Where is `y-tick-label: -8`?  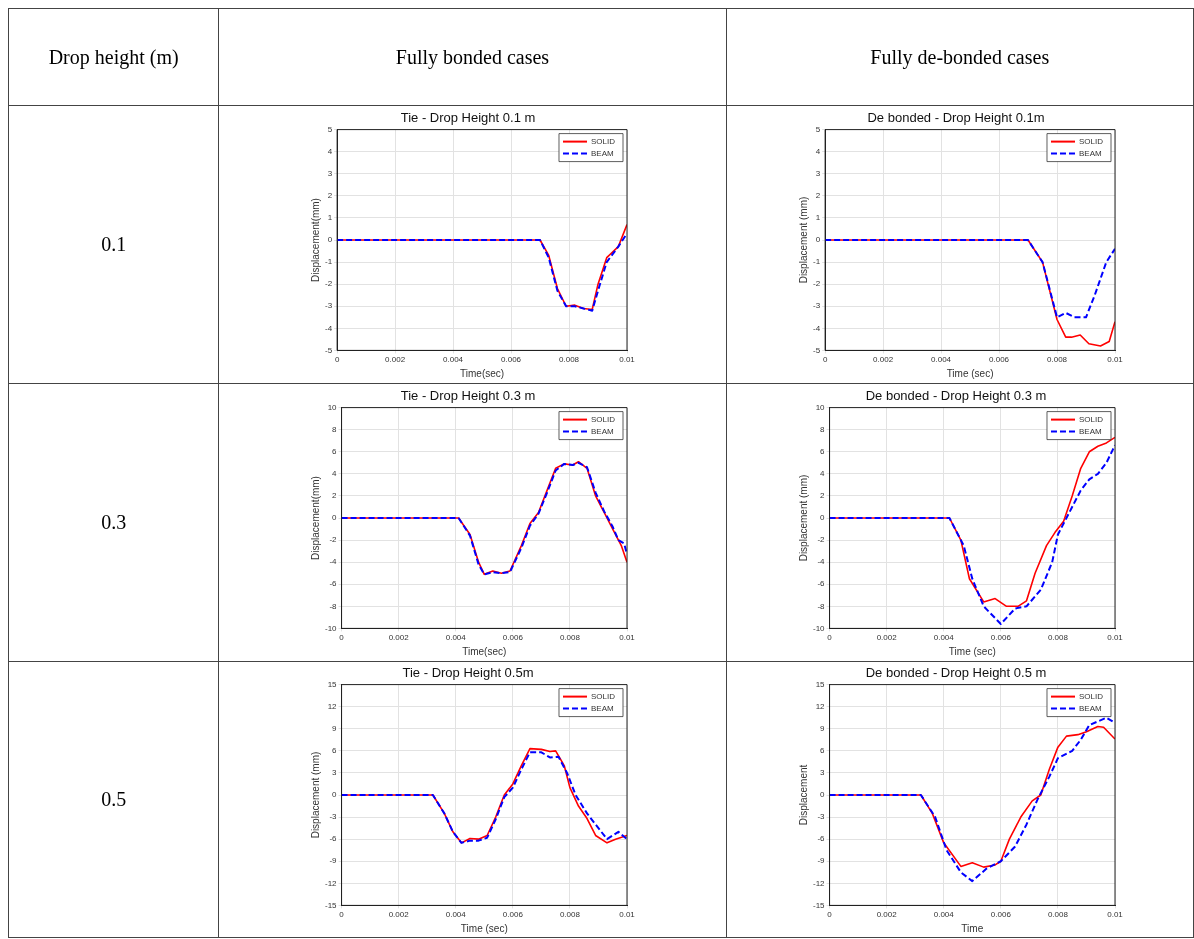 y-tick-label: -8 is located at coordinates (333, 606).